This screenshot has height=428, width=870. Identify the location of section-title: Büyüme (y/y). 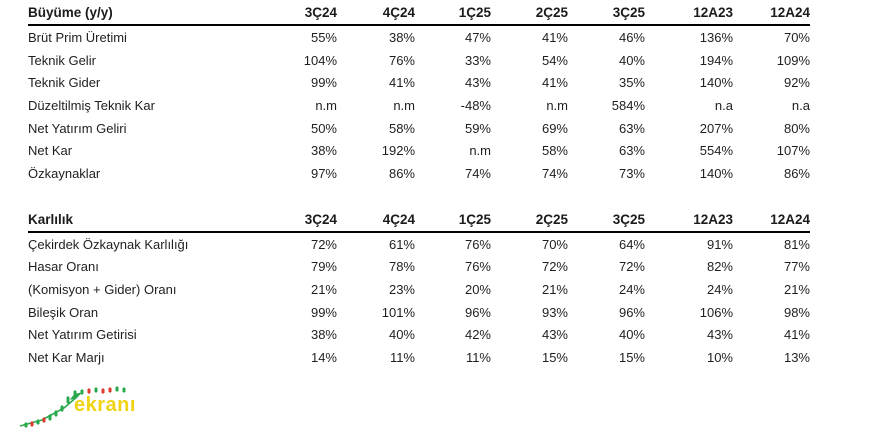
(144, 14).